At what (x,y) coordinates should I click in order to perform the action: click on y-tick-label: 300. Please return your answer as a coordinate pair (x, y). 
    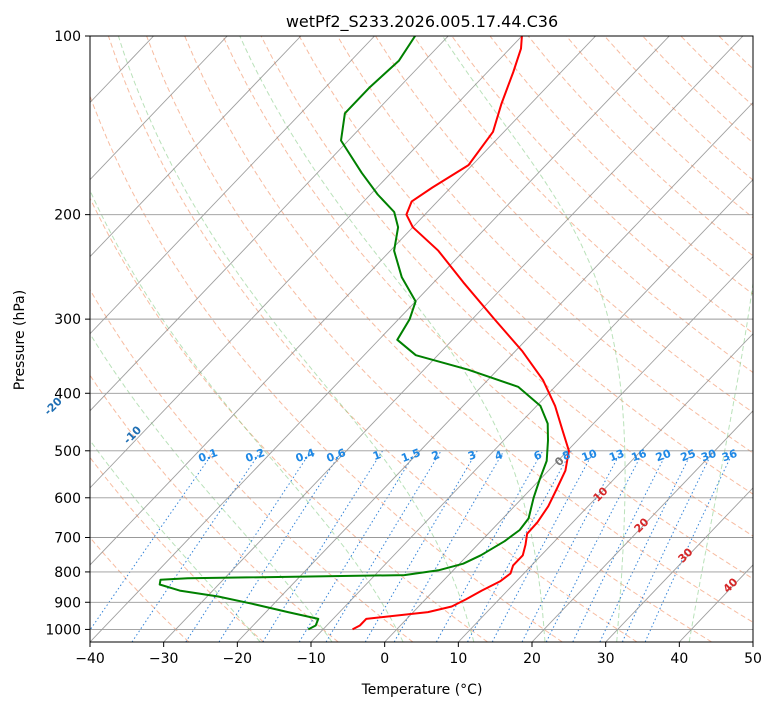
    Looking at the image, I should click on (67, 320).